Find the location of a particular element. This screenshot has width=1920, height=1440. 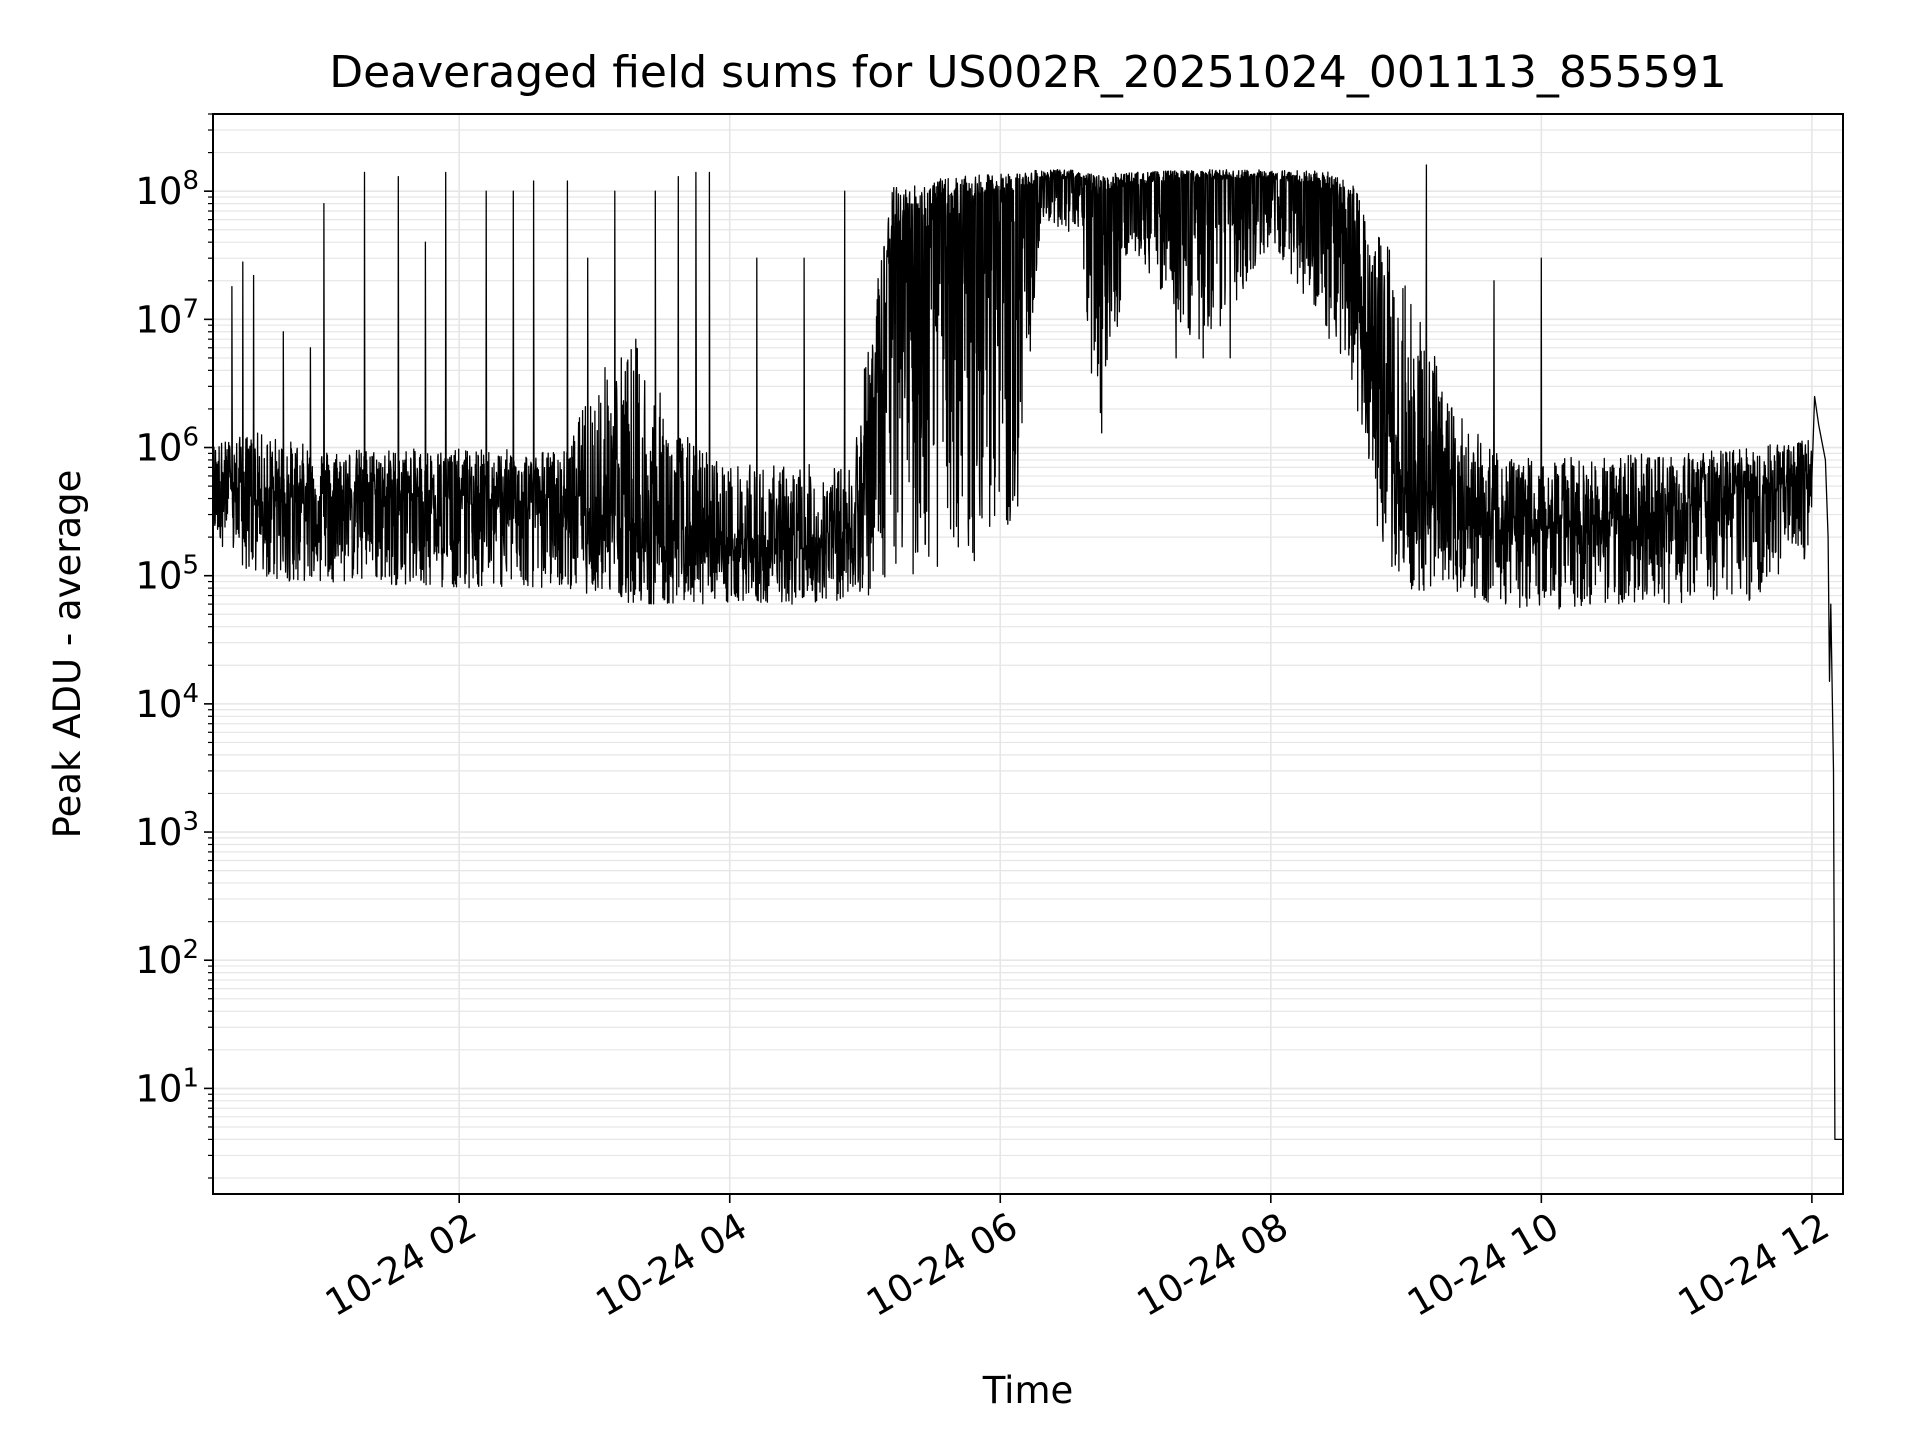

y-tick-exponent: 7 is located at coordinates (190, 309).